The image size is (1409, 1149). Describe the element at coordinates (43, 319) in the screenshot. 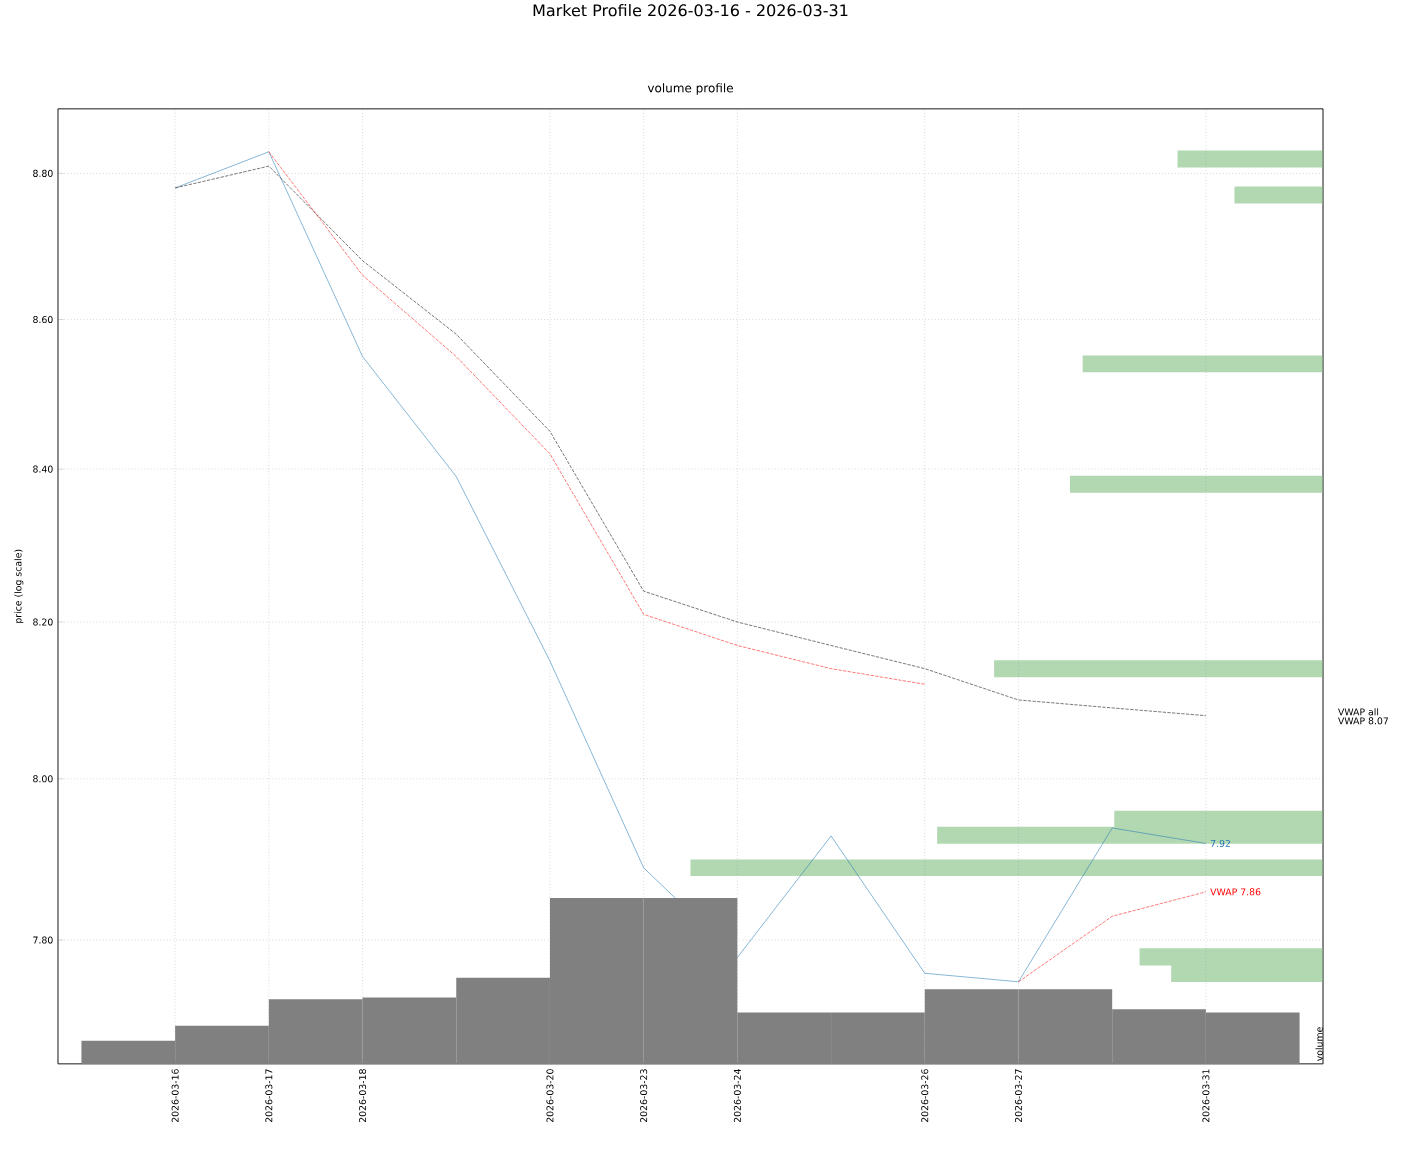

I see `y-tick-label: 8.60` at that location.